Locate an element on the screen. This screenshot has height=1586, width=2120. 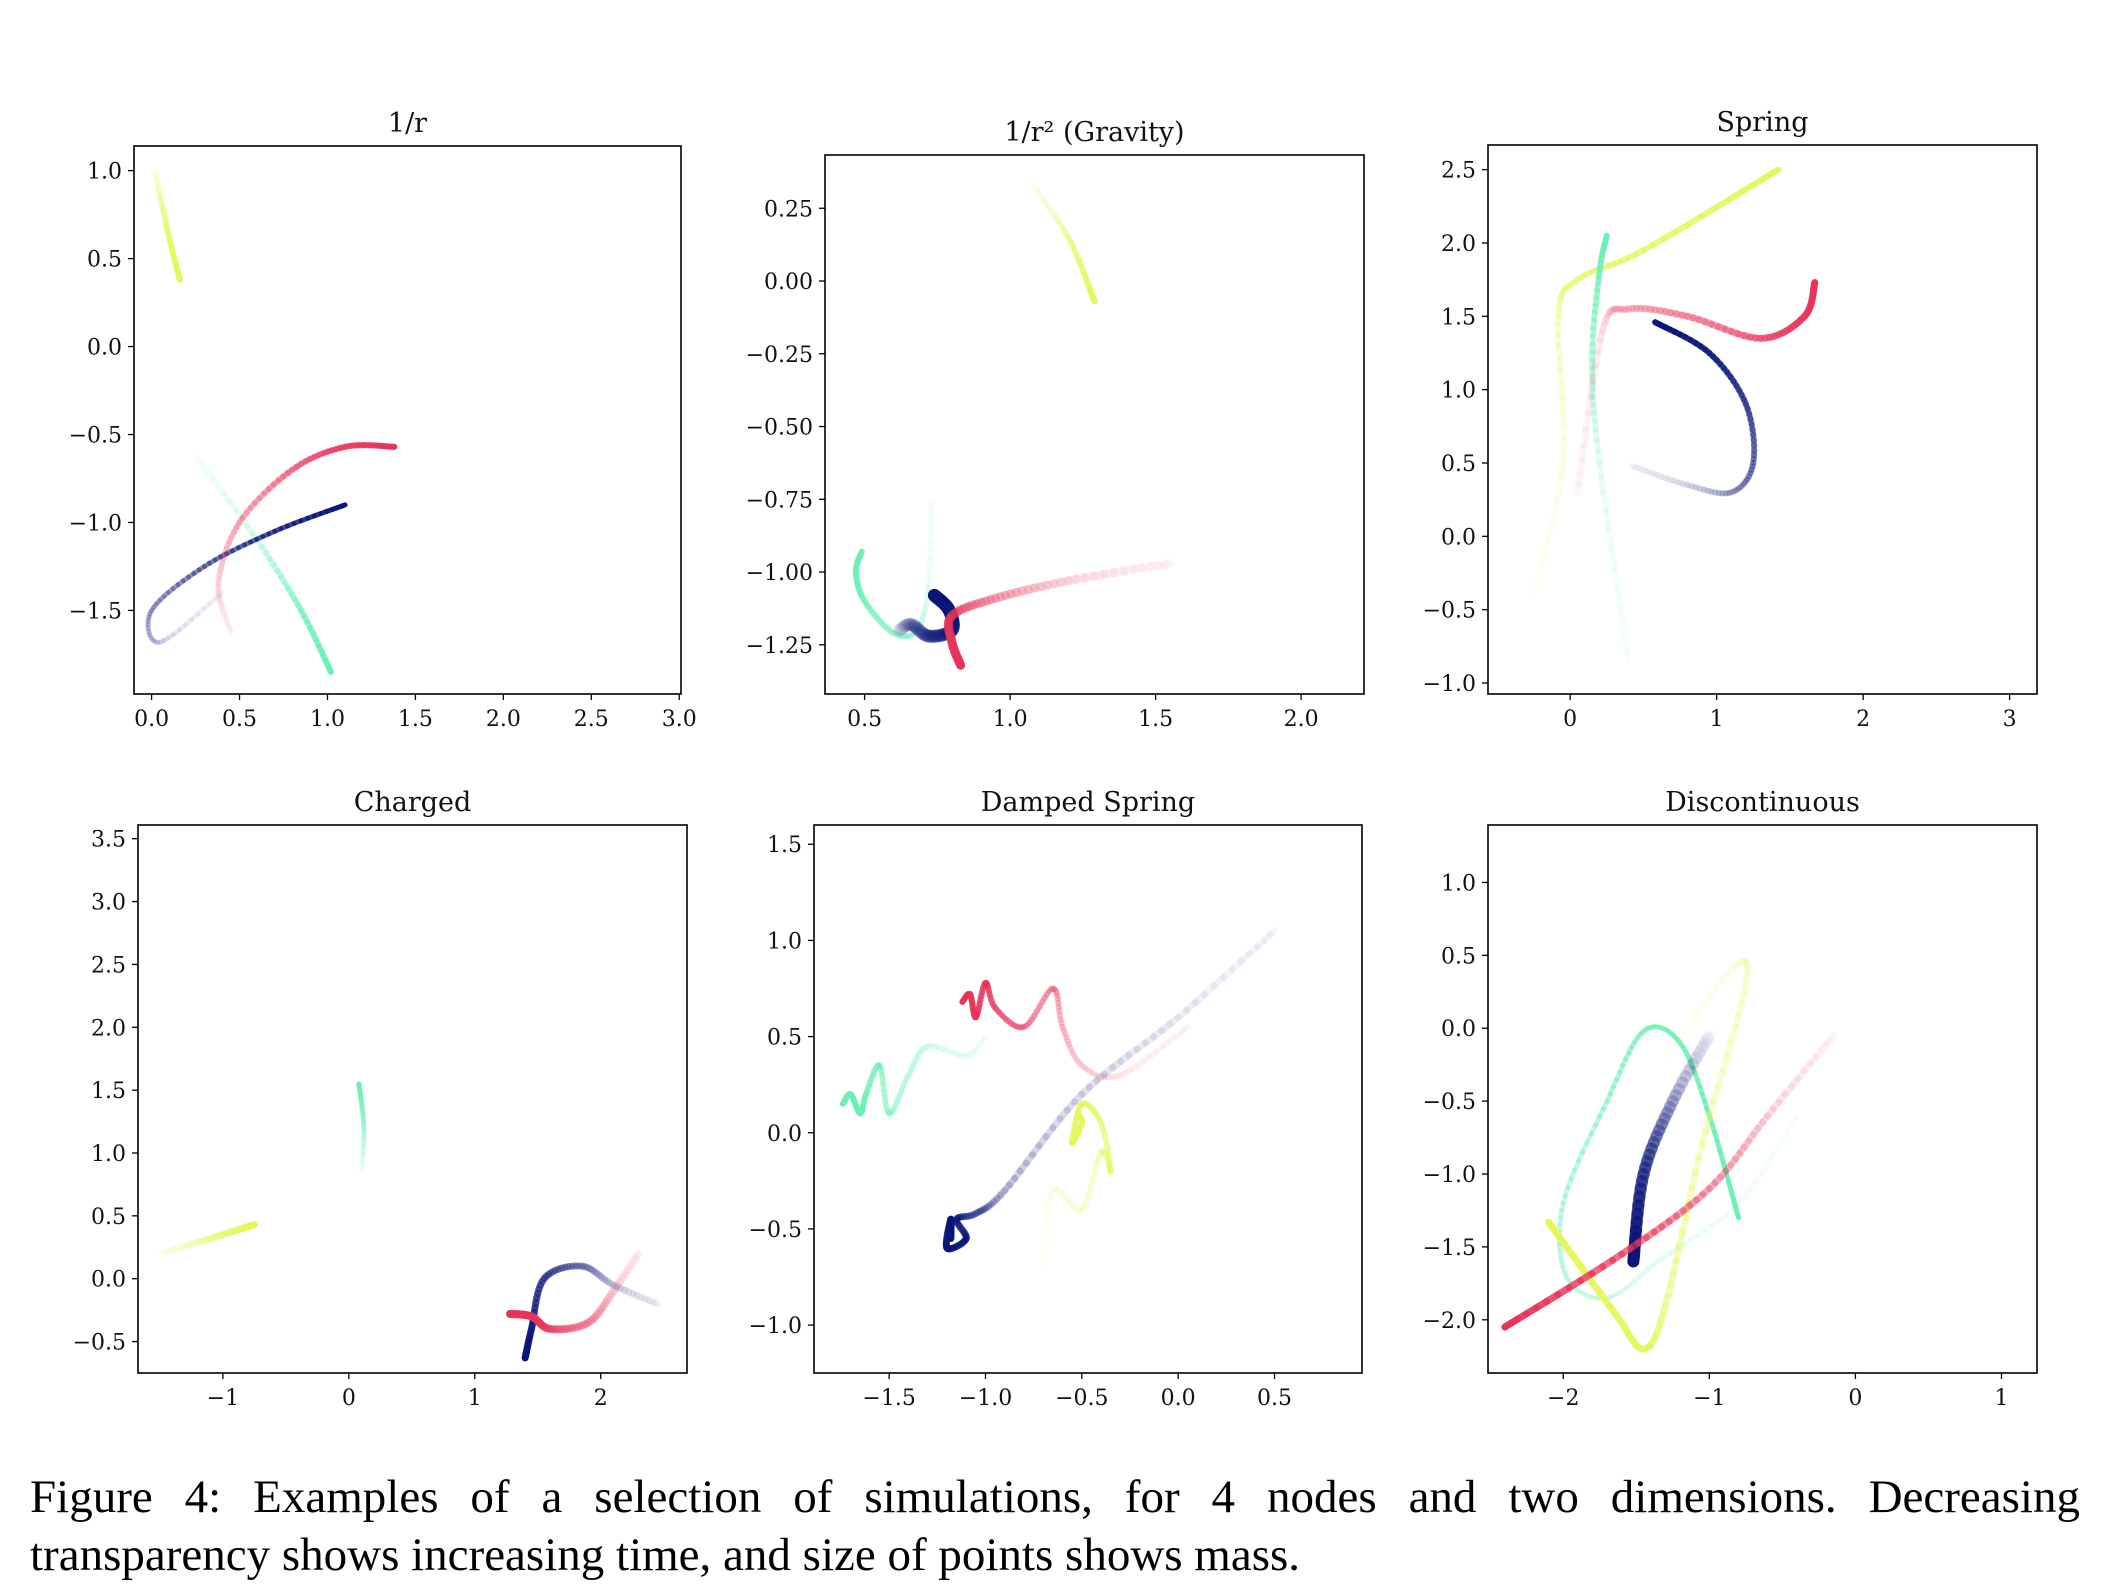
trajectories is located at coordinates (1674, 415).